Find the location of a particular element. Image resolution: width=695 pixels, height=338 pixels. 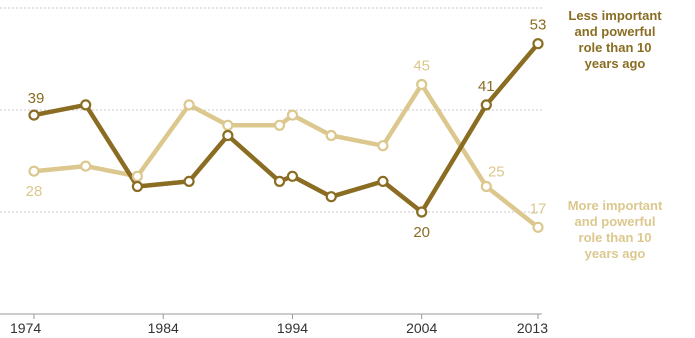

data-label: 53 is located at coordinates (538, 25).